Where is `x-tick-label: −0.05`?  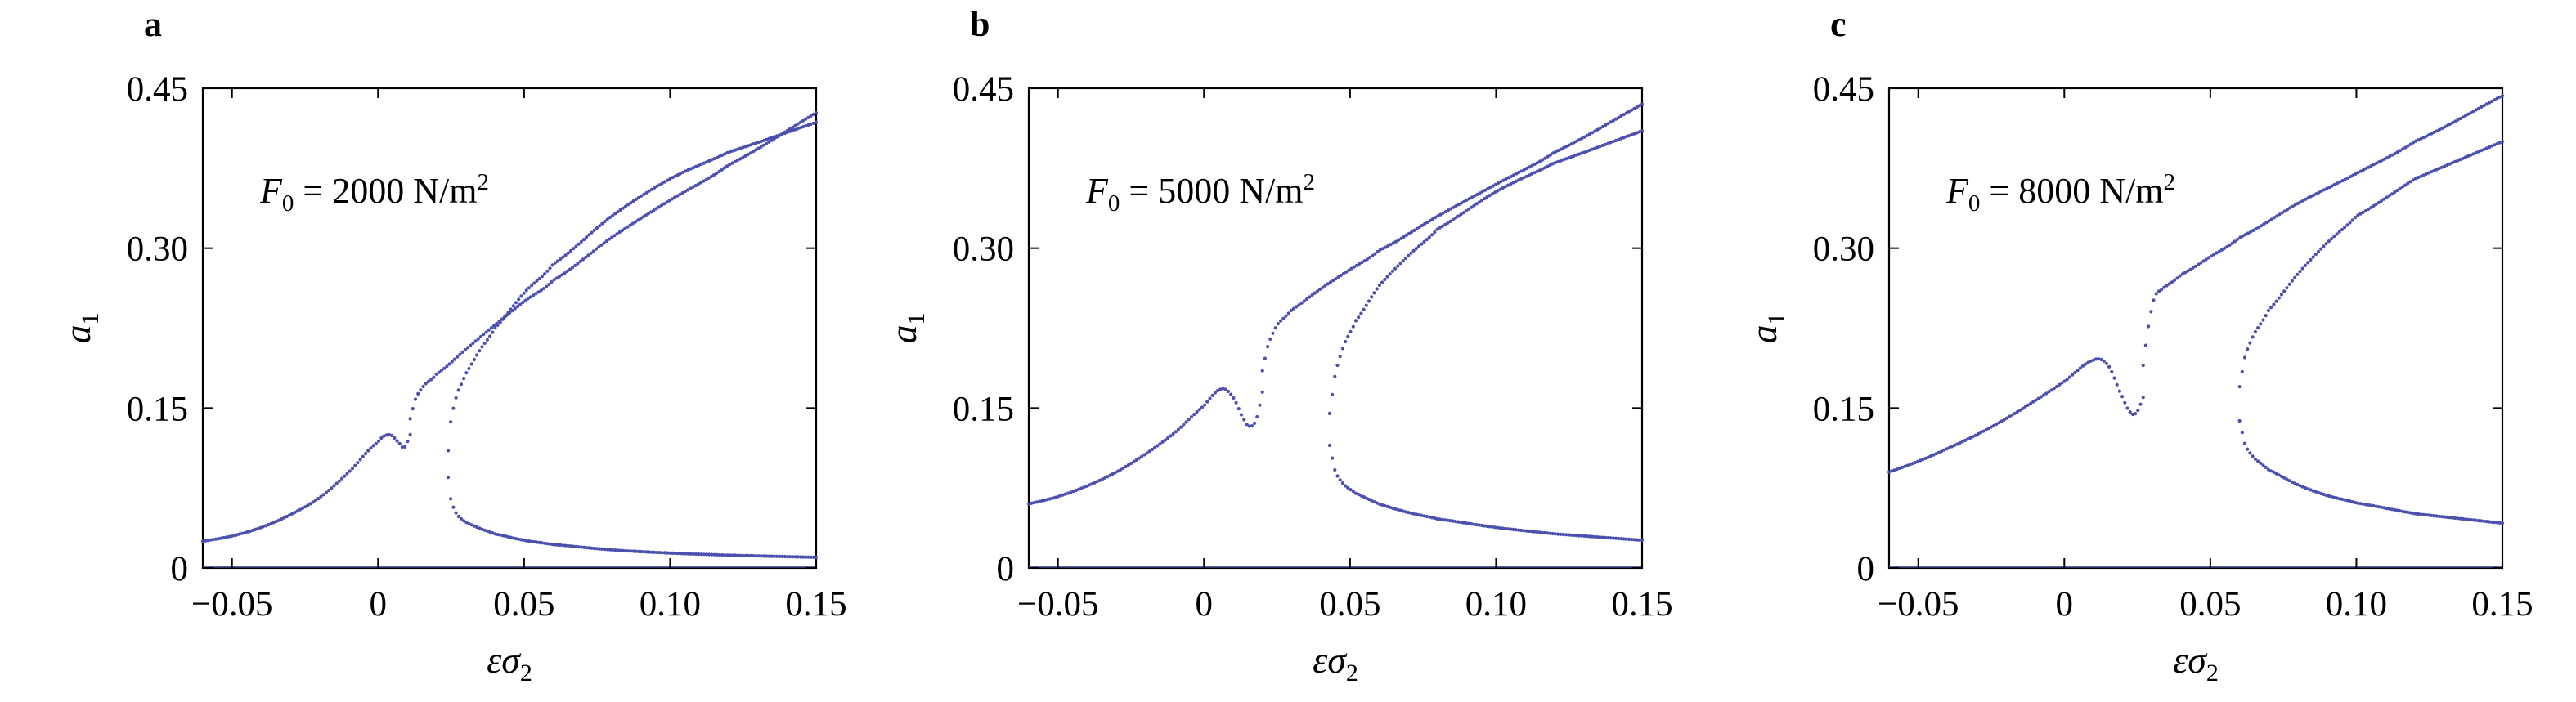
x-tick-label: −0.05 is located at coordinates (1919, 604).